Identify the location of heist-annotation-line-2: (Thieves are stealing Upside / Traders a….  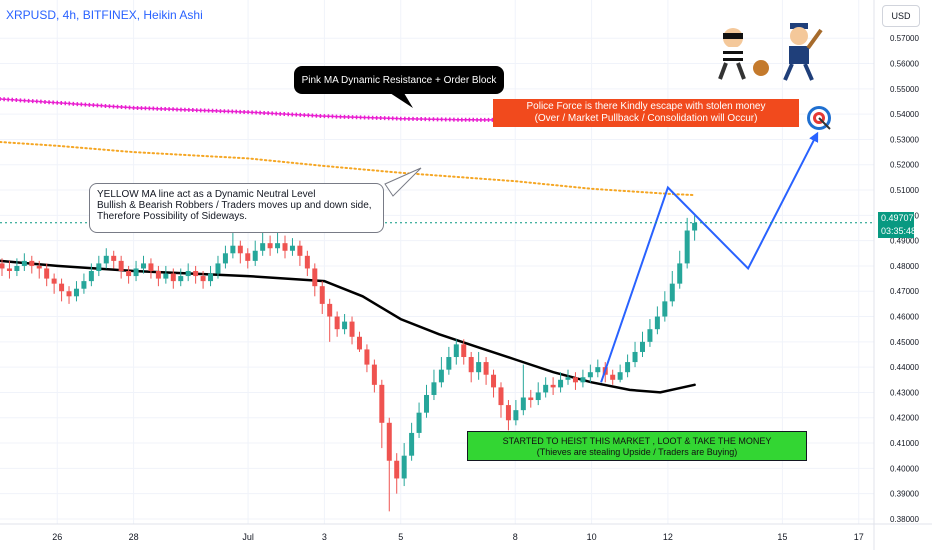
(637, 452).